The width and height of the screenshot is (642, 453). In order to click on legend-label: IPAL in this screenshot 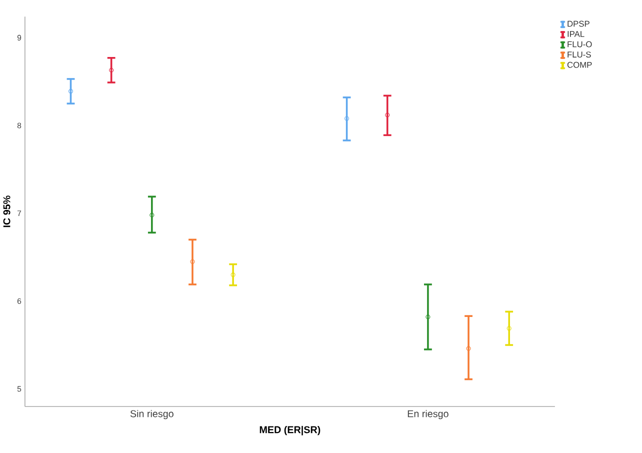, I will do `click(576, 34)`.